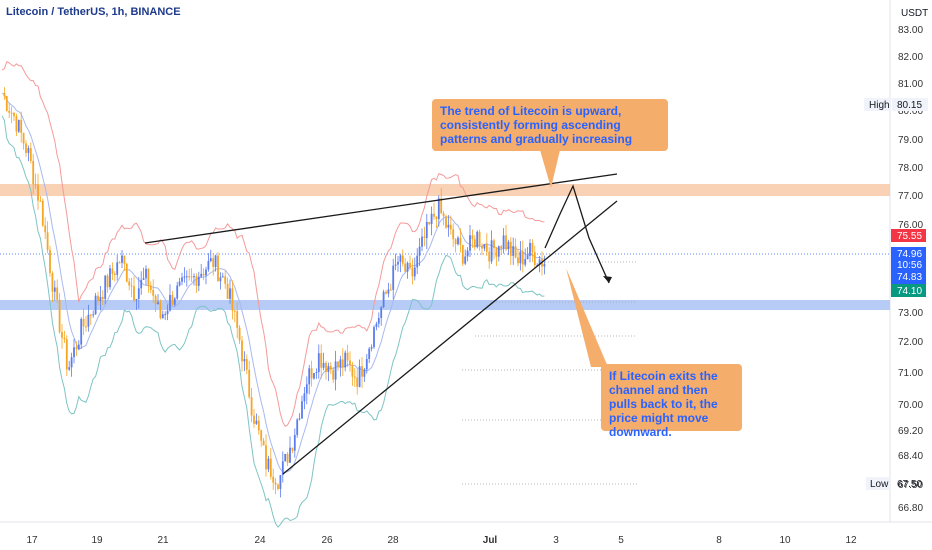  I want to click on y-tick-label: 72.00, so click(910, 342).